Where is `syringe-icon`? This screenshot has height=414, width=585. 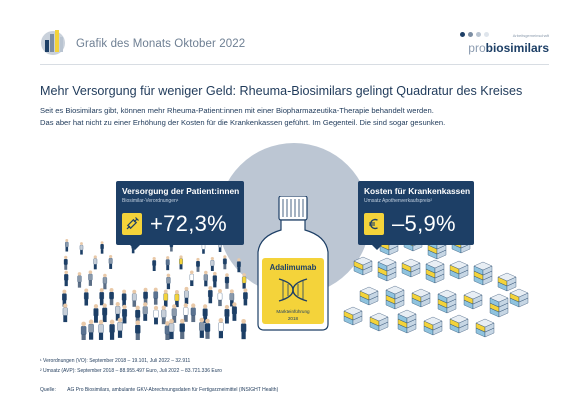
syringe-icon is located at coordinates (132, 224).